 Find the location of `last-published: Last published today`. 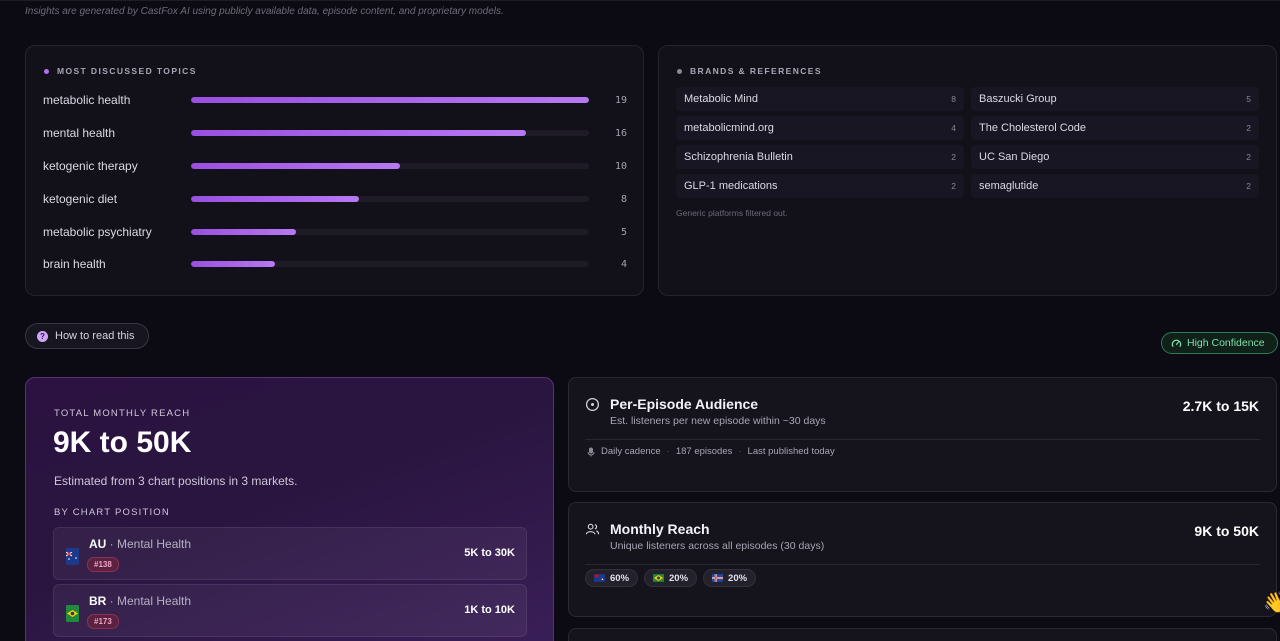

last-published: Last published today is located at coordinates (791, 451).